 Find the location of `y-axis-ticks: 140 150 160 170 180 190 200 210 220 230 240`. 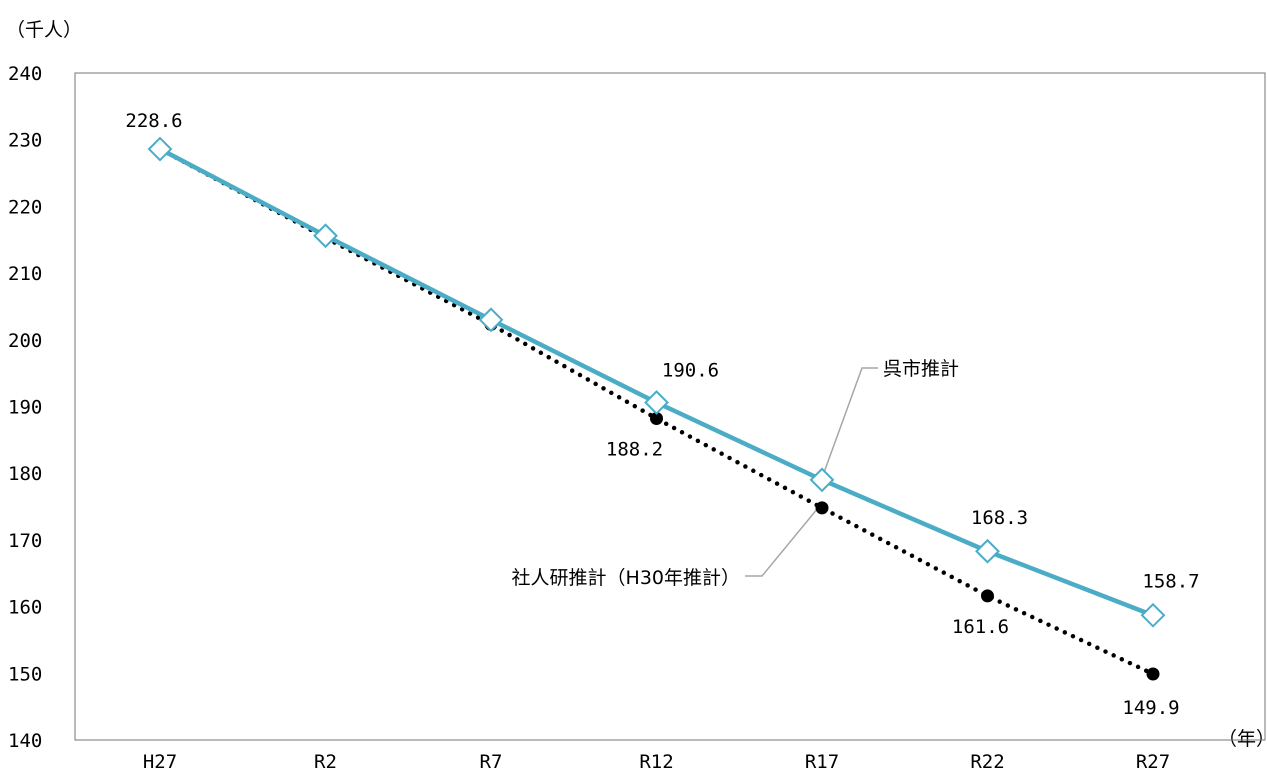

y-axis-ticks: 140 150 160 170 180 190 200 210 220 230 240 is located at coordinates (25, 407).